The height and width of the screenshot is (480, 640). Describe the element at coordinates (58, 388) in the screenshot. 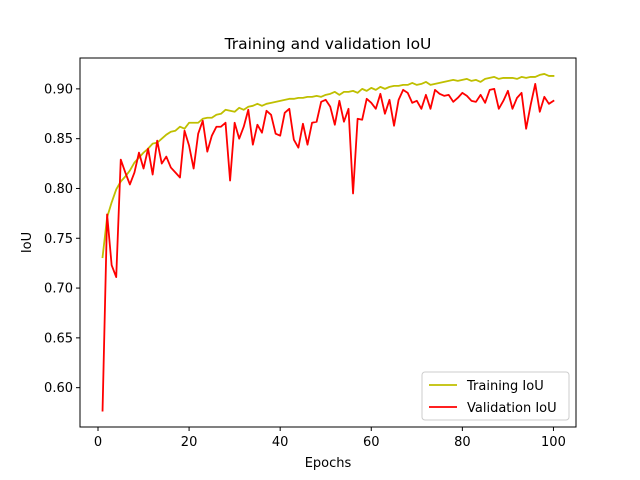

I see `y-tick-label: 0.60` at that location.